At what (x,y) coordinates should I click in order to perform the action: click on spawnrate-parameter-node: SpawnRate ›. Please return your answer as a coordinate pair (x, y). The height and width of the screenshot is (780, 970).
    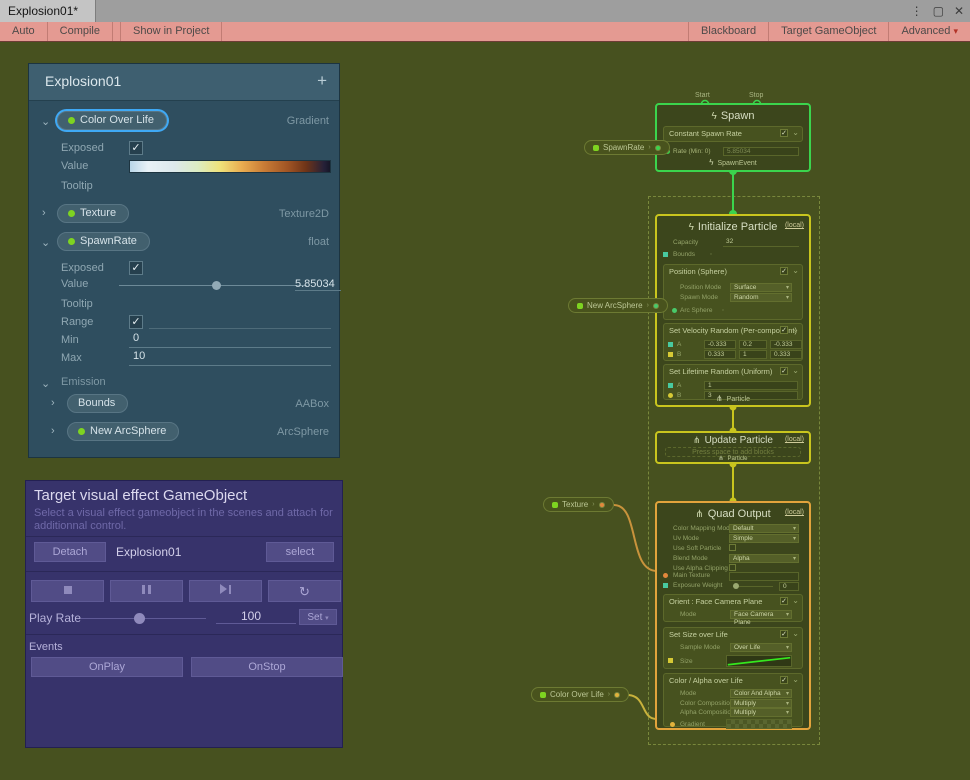
    Looking at the image, I should click on (627, 147).